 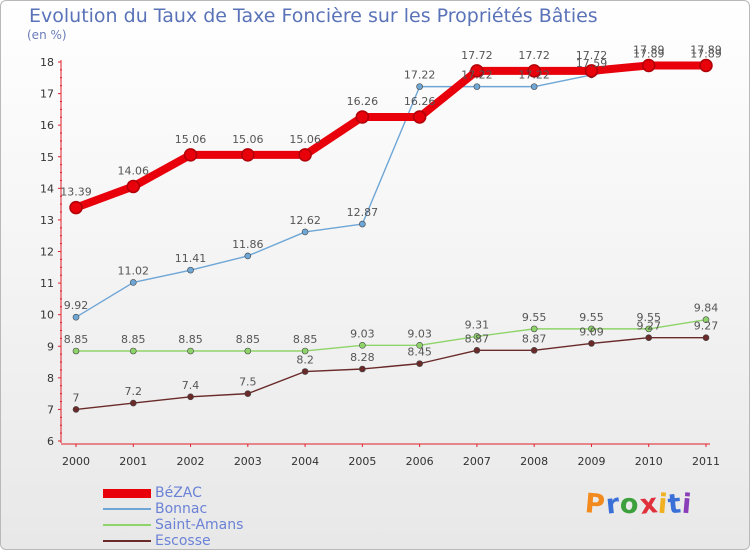 I want to click on legend-label: Escosse, so click(x=183, y=541).